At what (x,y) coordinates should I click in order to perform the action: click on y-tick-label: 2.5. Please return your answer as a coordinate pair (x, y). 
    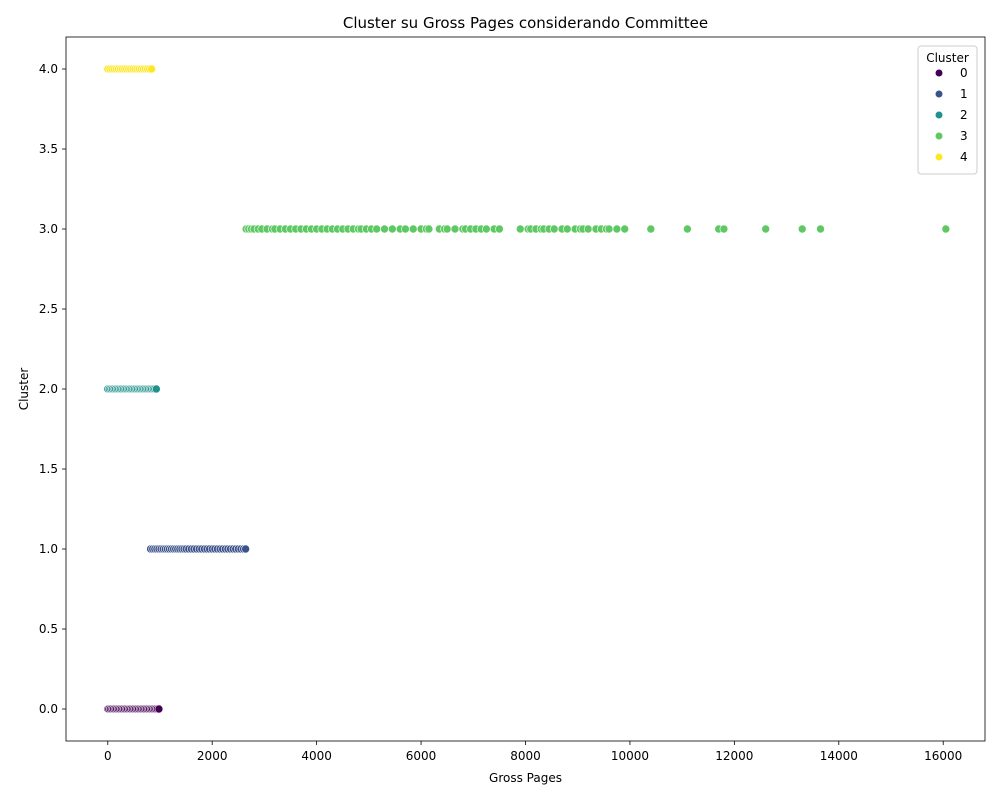
    Looking at the image, I should click on (48, 309).